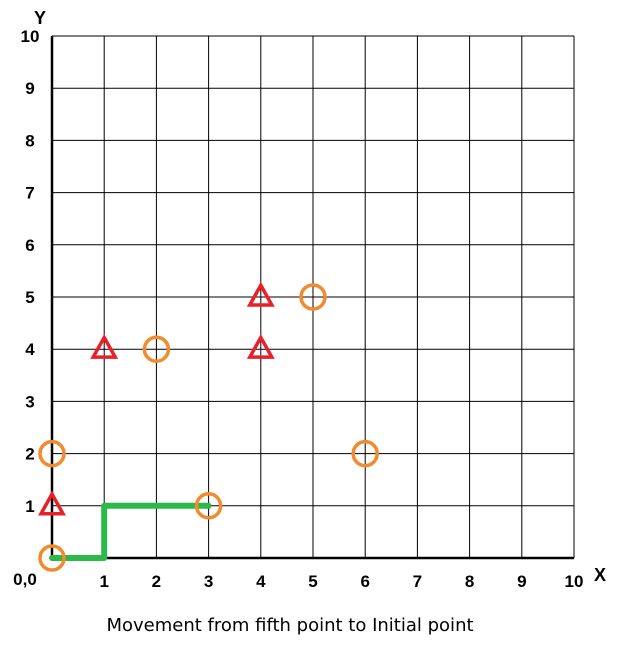 The image size is (619, 668). What do you see at coordinates (156, 581) in the screenshot?
I see `x-tick-label: 2` at bounding box center [156, 581].